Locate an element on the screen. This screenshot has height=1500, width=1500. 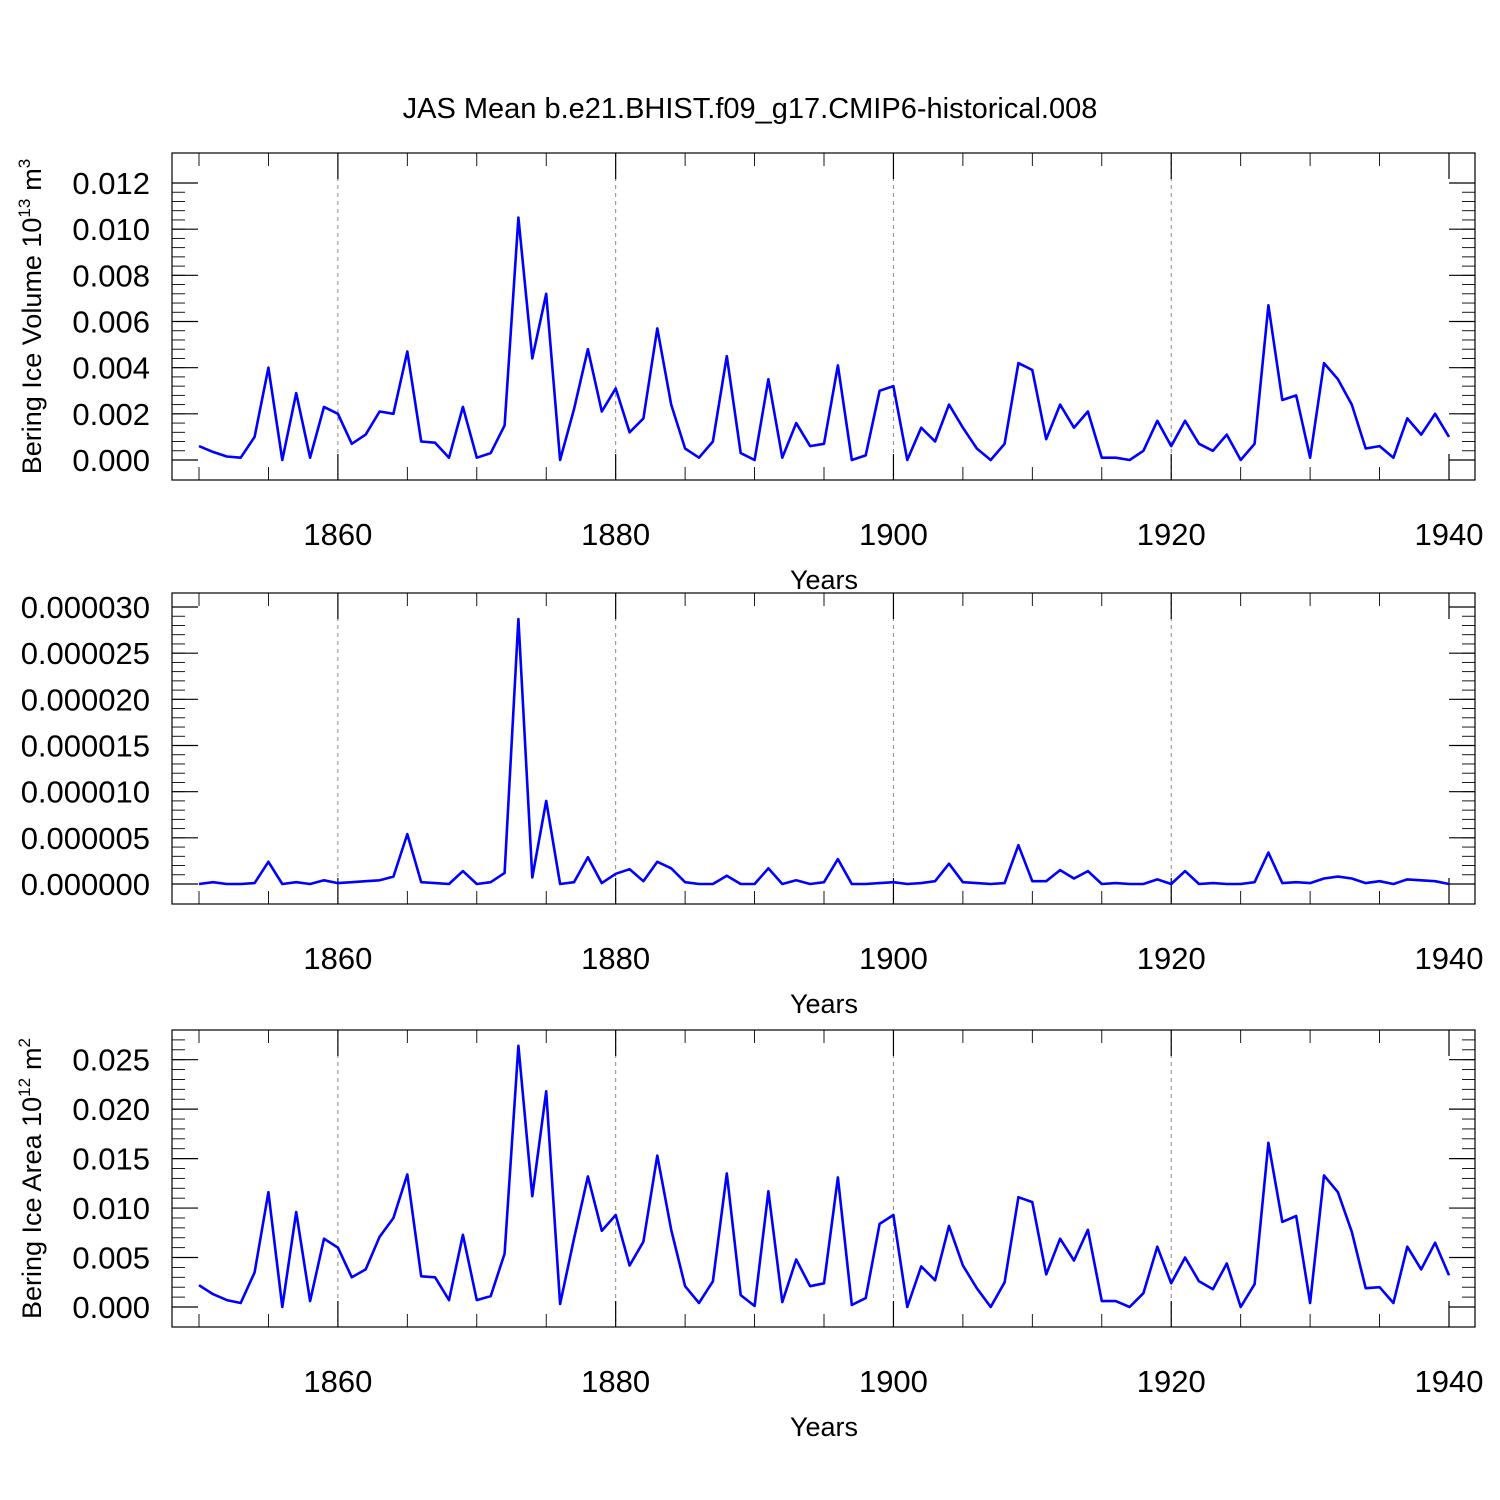
y-tick-label: 0.000000 is located at coordinates (85, 884).